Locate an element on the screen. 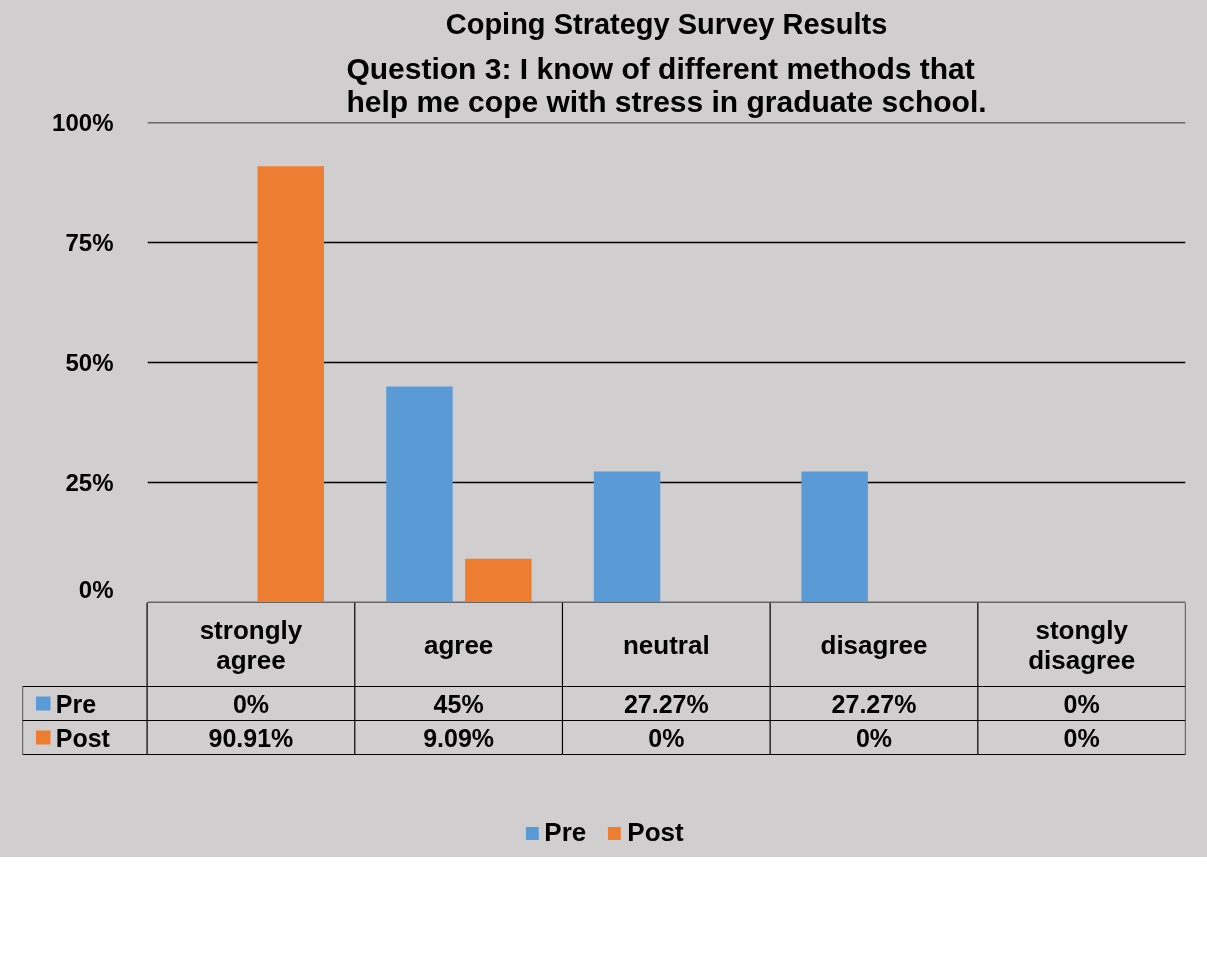  data-label: 90.91% is located at coordinates (251, 737).